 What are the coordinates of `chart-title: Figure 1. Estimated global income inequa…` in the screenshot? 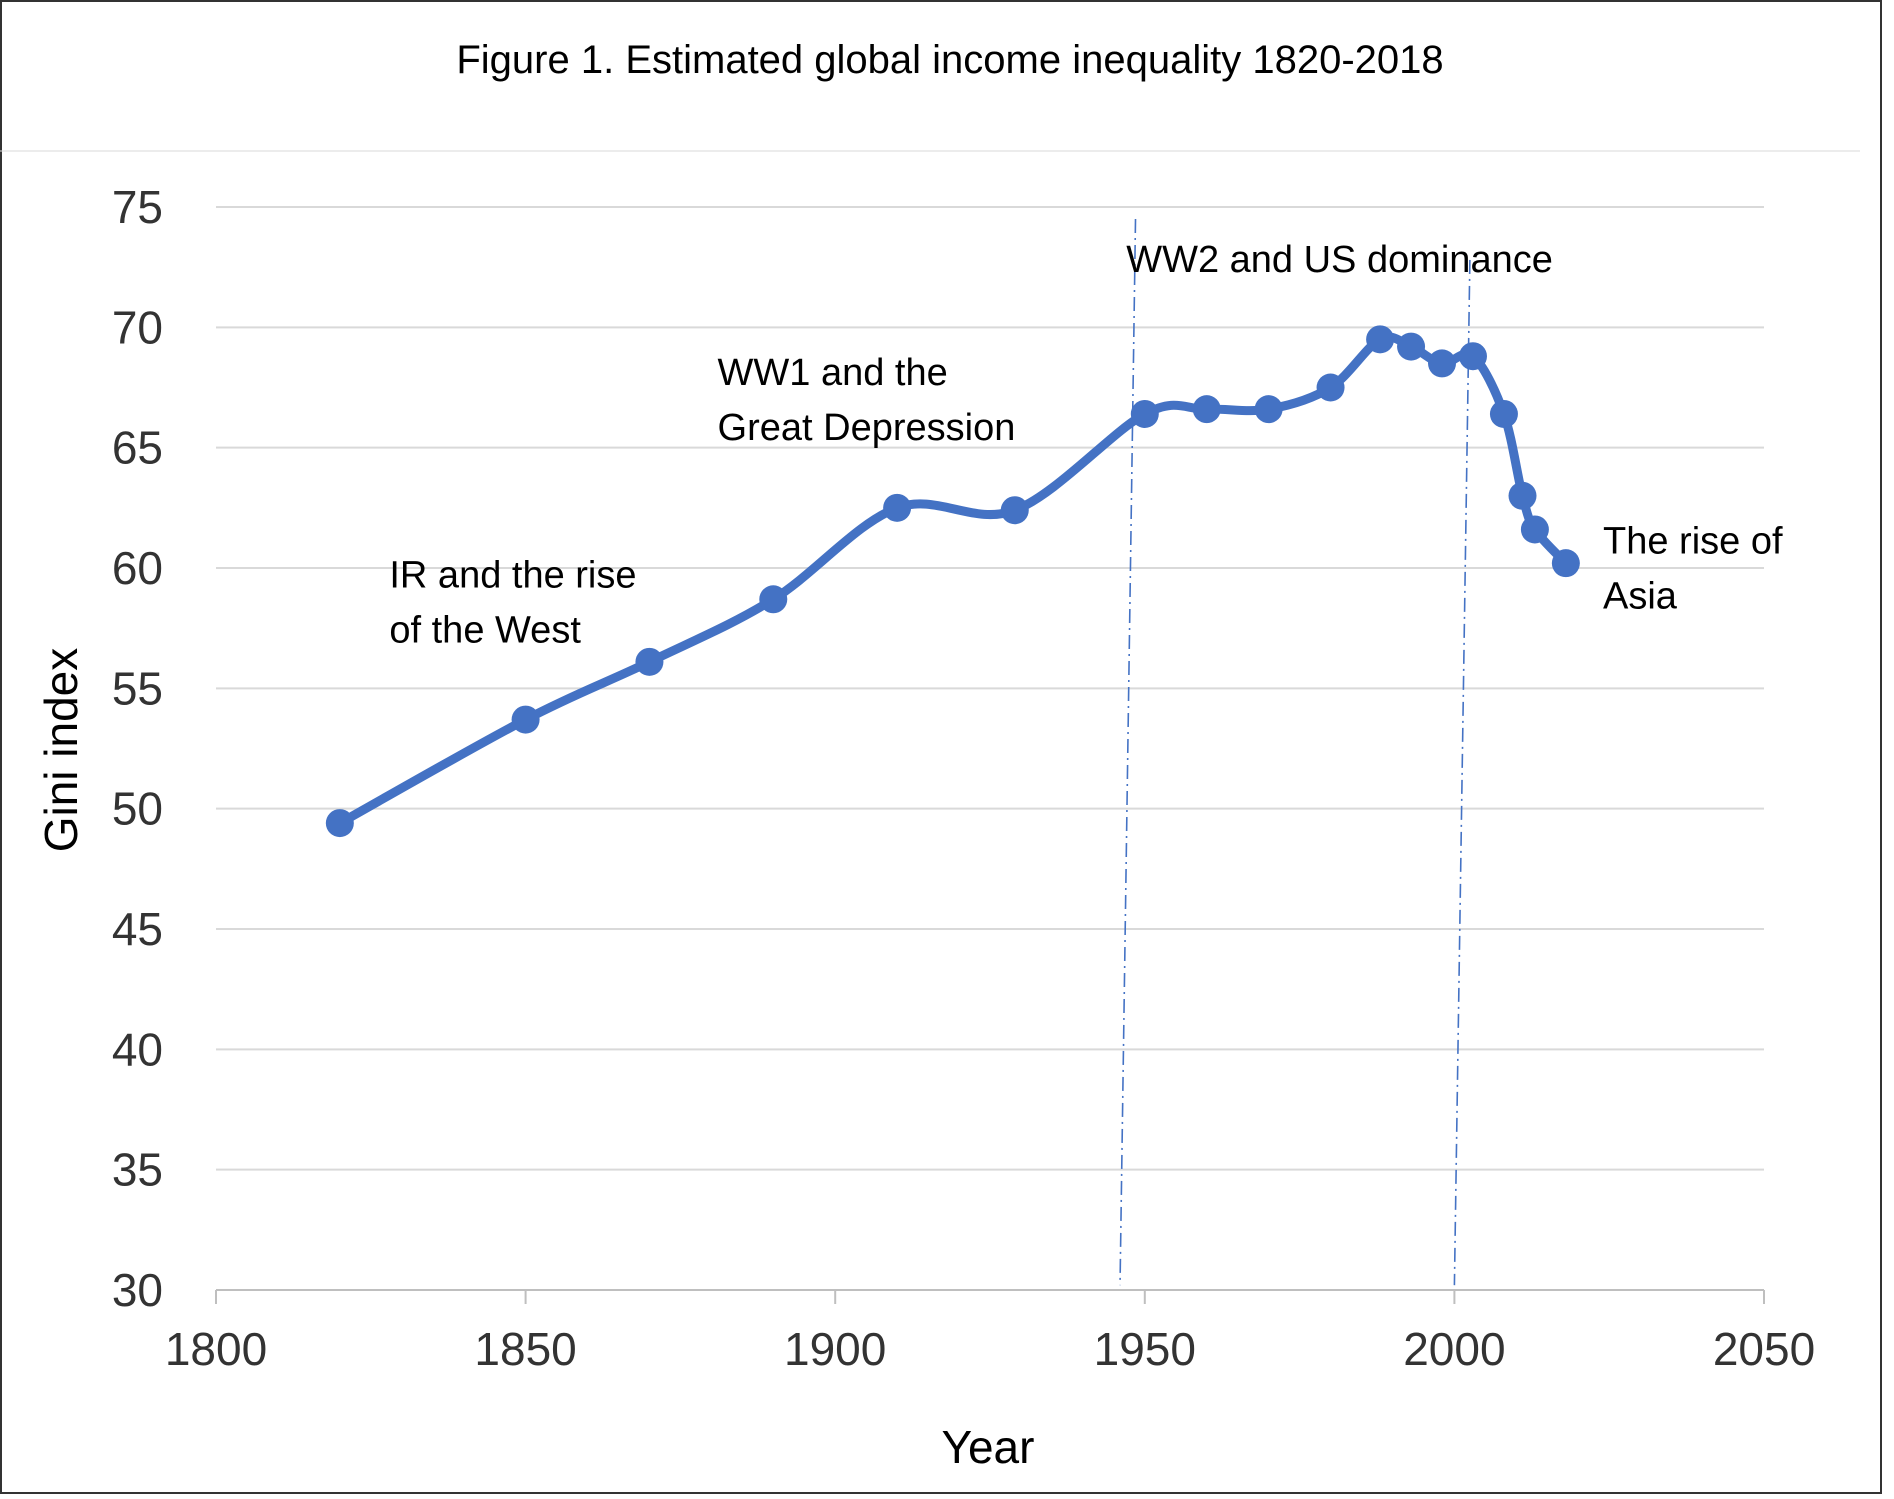 It's located at (949, 60).